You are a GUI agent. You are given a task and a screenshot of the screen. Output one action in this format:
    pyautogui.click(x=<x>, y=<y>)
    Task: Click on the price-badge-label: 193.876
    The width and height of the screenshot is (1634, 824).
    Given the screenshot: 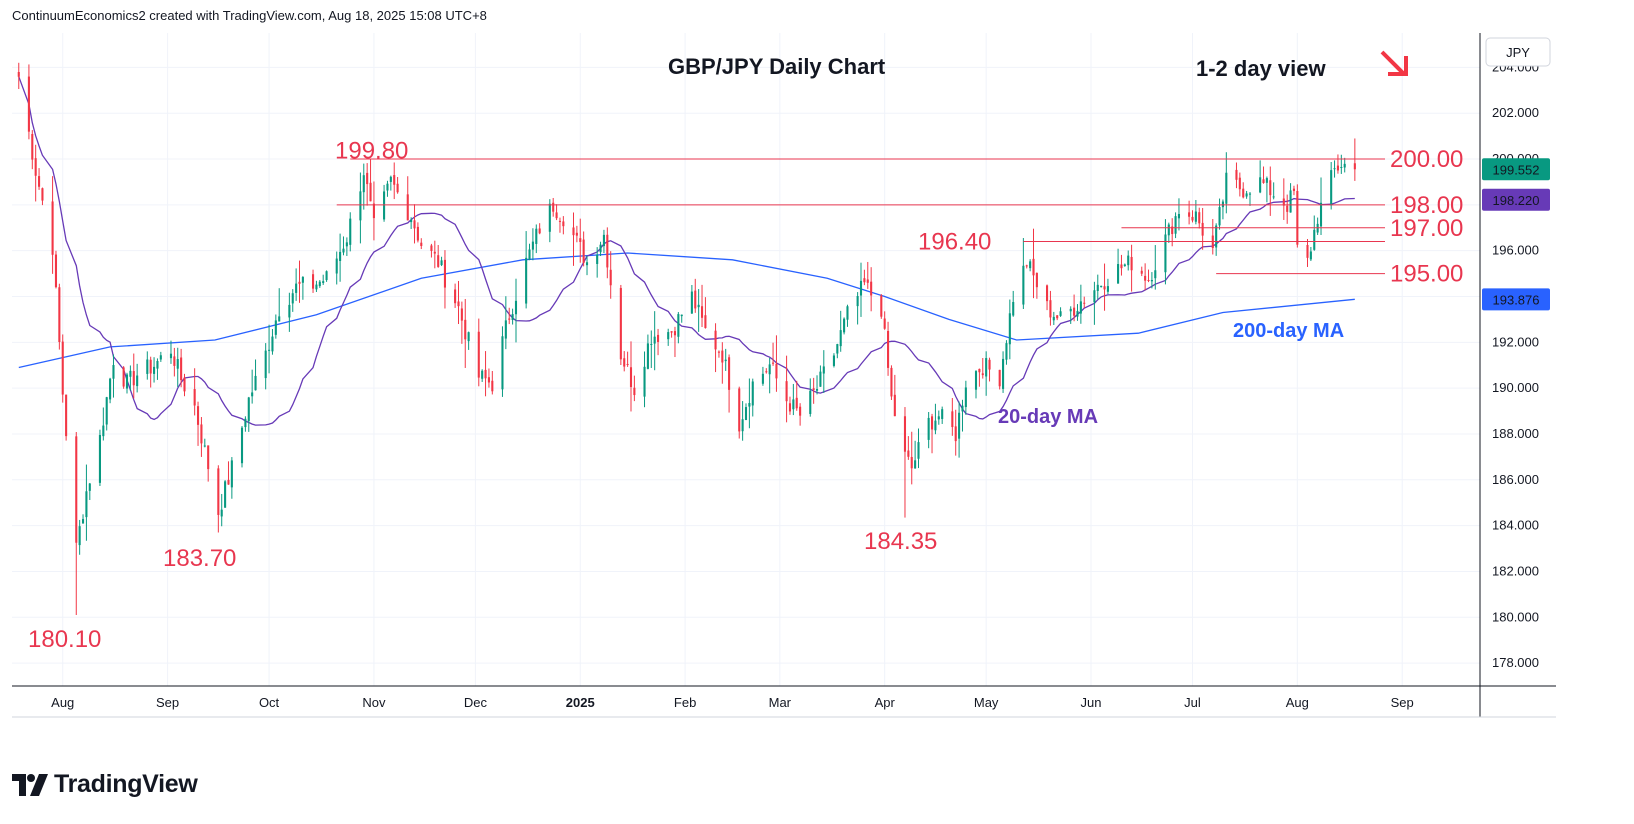 What is the action you would take?
    pyautogui.click(x=1516, y=299)
    